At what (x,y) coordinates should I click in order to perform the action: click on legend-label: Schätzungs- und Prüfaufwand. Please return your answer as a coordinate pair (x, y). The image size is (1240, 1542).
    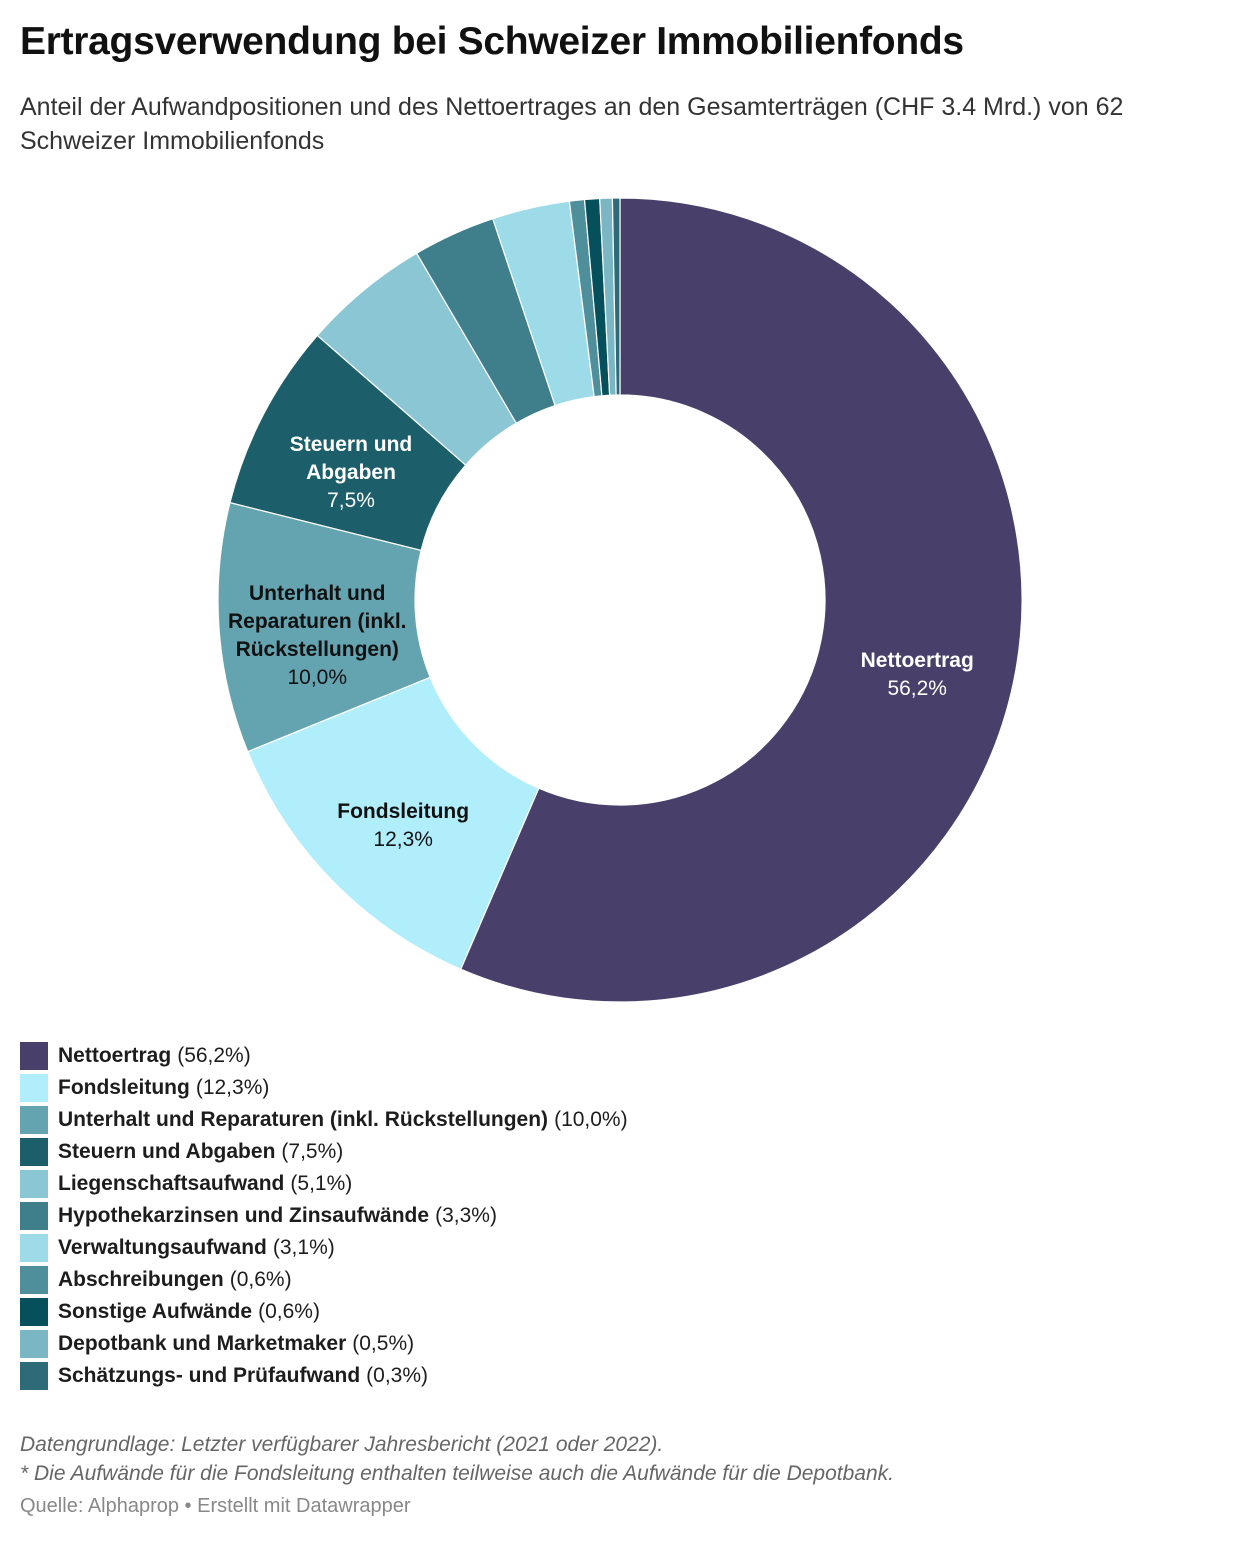
    Looking at the image, I should click on (209, 1375).